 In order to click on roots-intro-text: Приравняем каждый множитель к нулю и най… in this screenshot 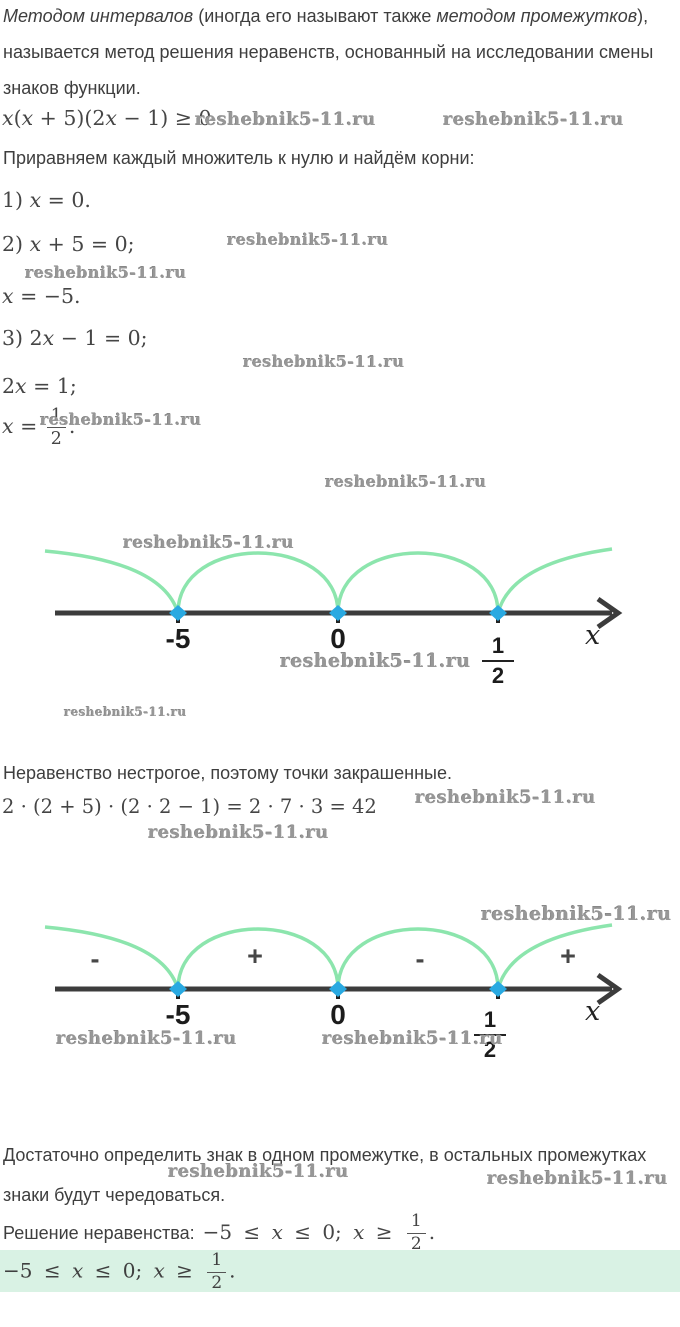, I will do `click(239, 158)`.